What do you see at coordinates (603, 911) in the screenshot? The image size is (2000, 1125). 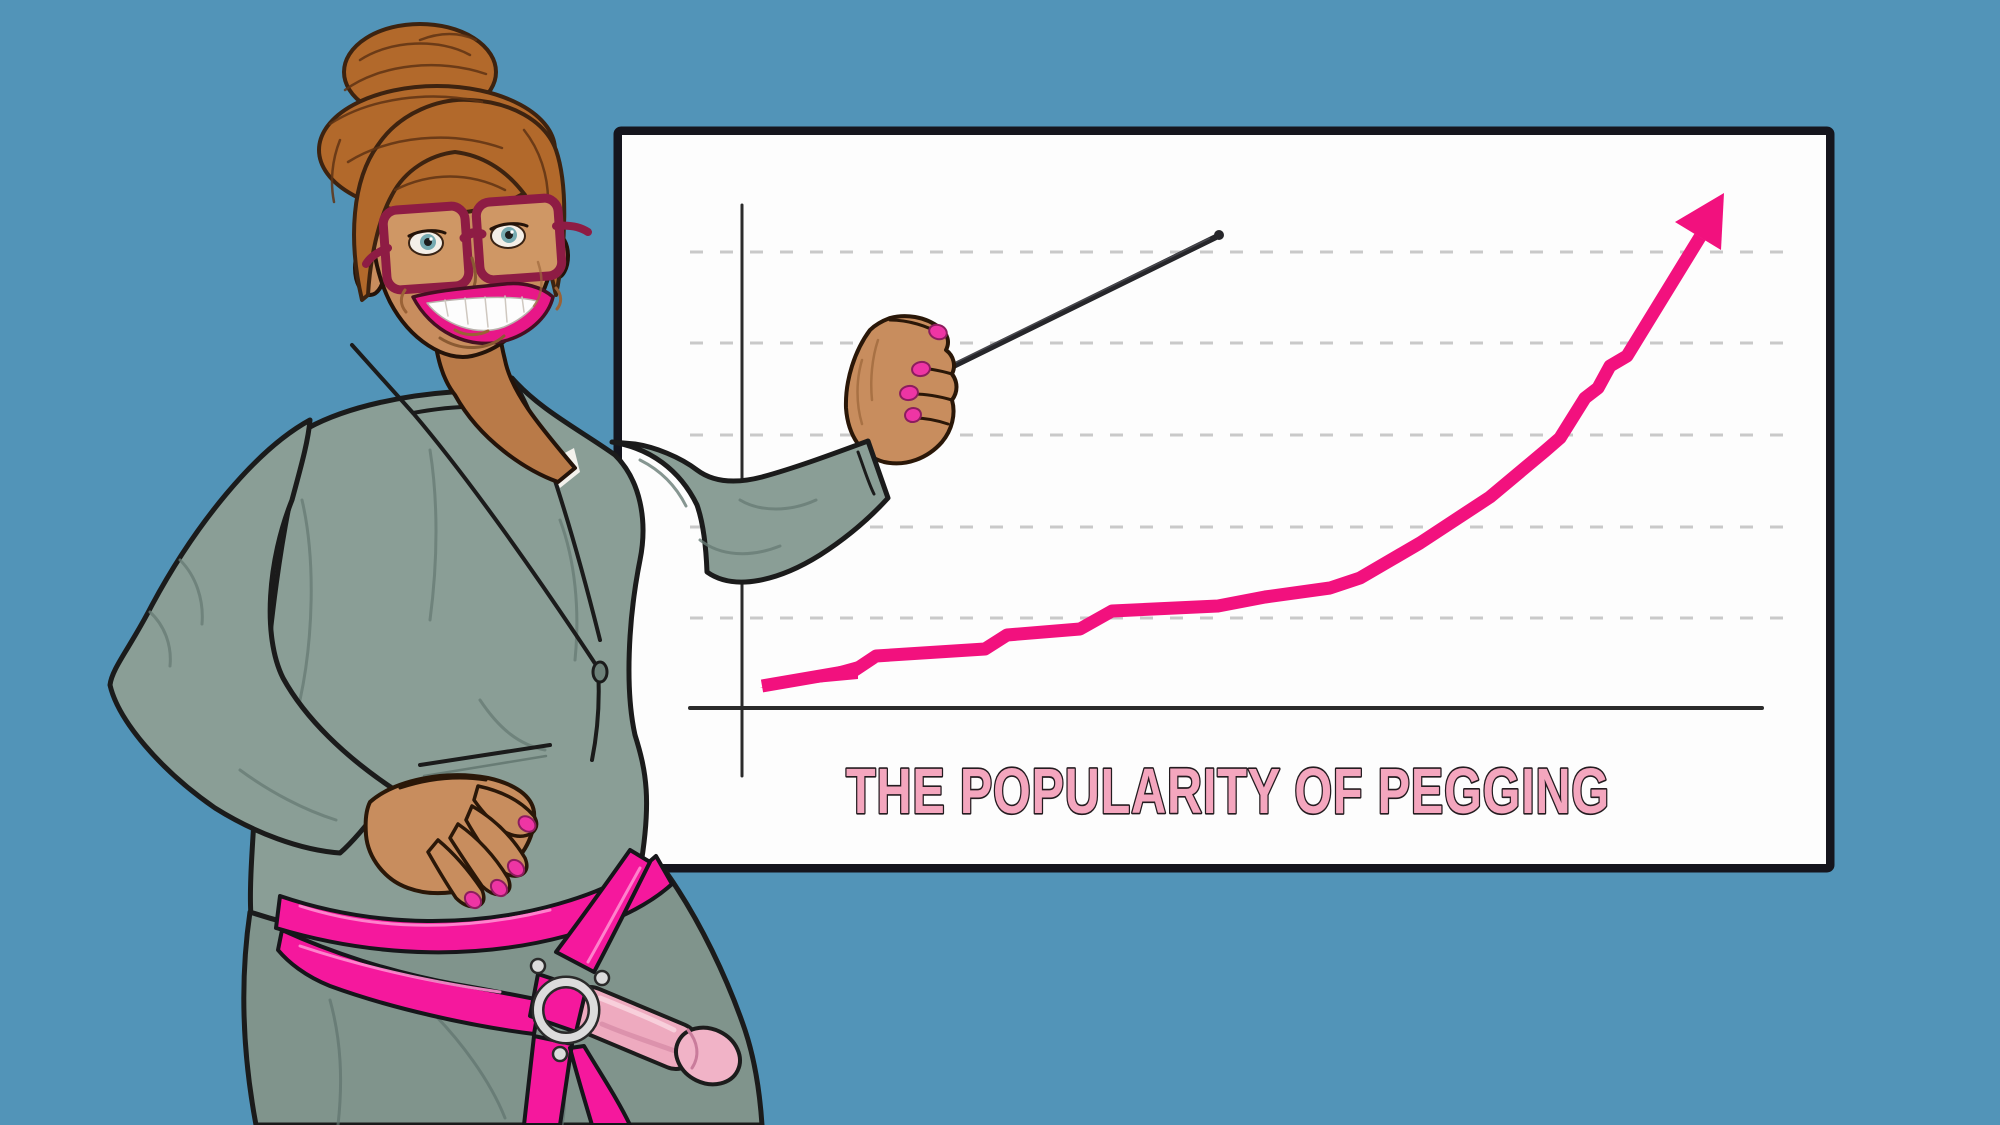 I see `harness-right-strap` at bounding box center [603, 911].